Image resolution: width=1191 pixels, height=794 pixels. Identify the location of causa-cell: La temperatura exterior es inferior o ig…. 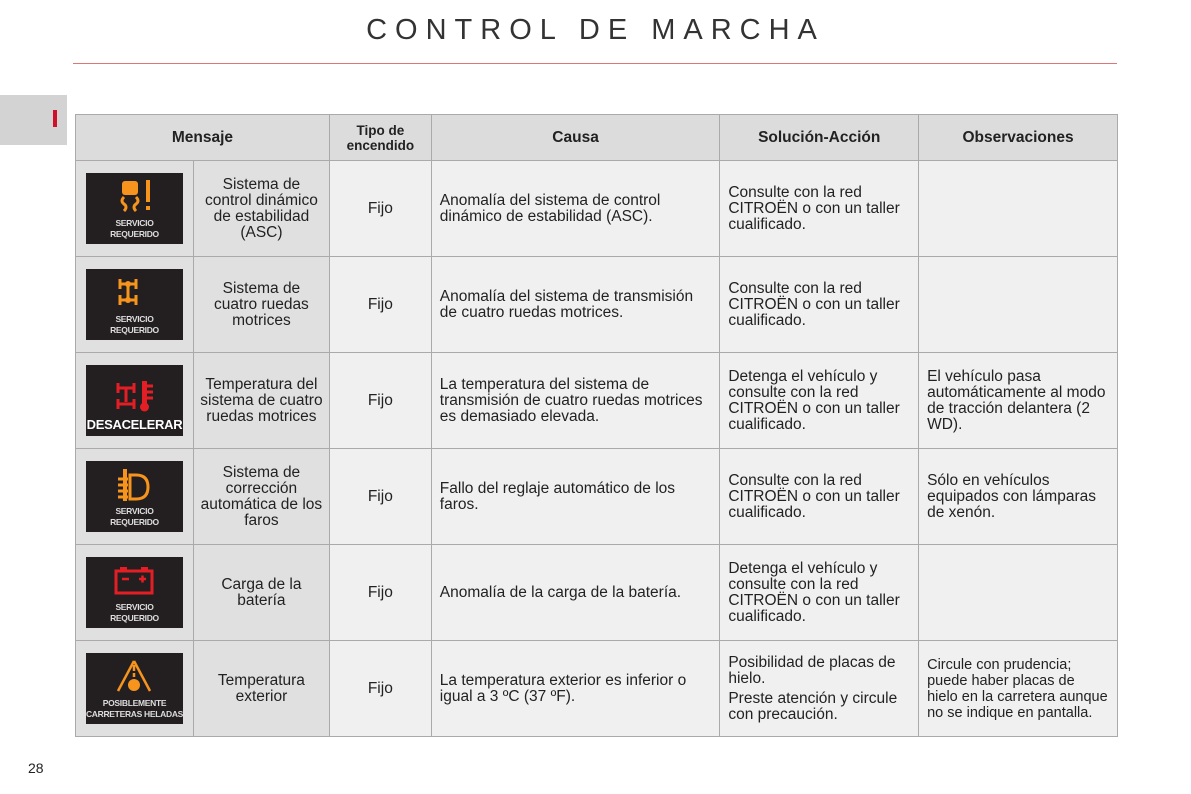
(575, 688).